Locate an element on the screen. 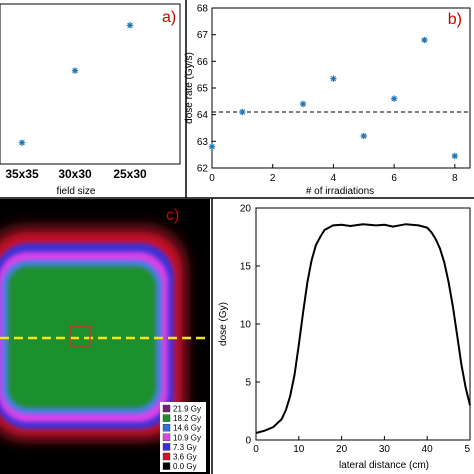 The height and width of the screenshot is (474, 474). legend-label: 10.9 Gy is located at coordinates (187, 437).